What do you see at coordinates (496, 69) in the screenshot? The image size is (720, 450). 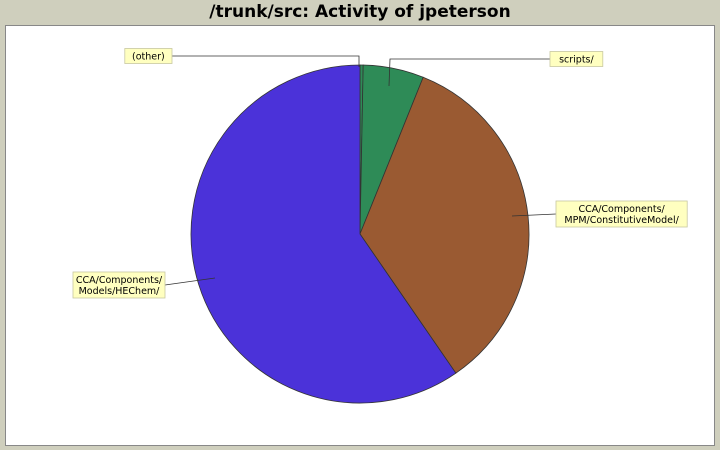 I see `slice-label: scripts/` at bounding box center [496, 69].